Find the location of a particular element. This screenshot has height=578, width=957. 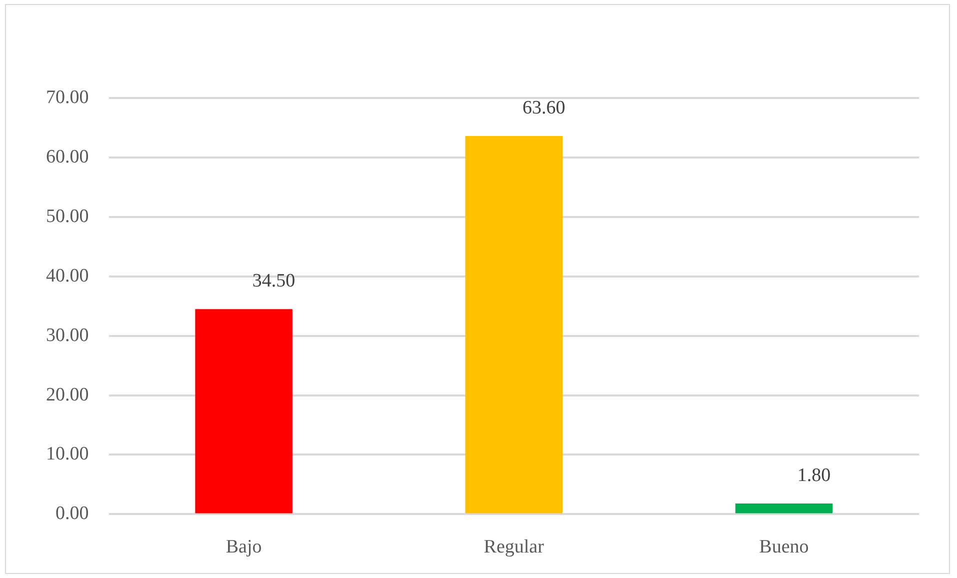

x-tick-label: Bajo is located at coordinates (244, 547).